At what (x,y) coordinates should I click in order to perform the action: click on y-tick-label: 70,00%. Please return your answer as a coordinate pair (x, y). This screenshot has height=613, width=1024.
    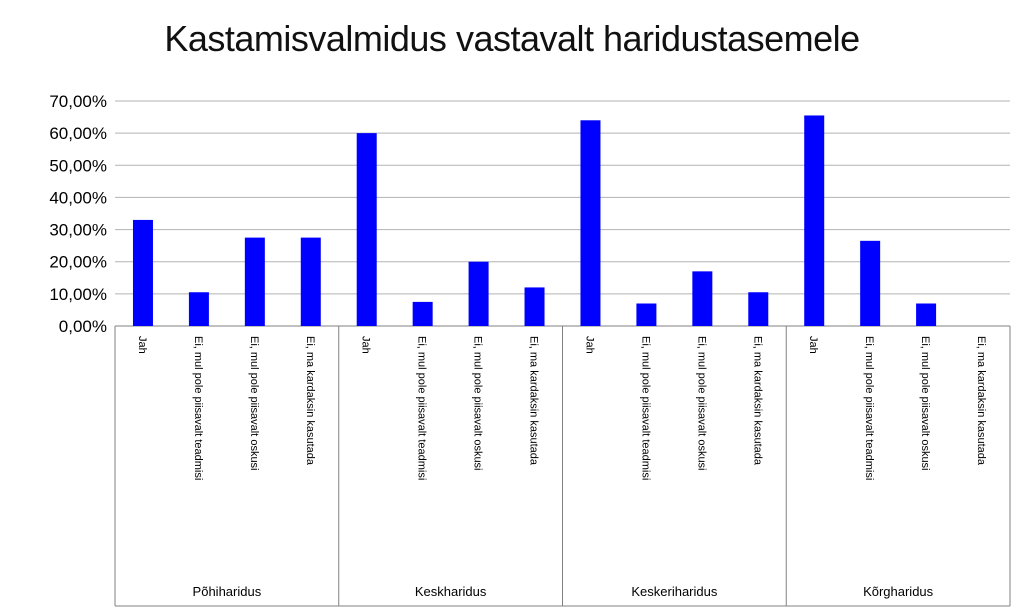
    Looking at the image, I should click on (78, 101).